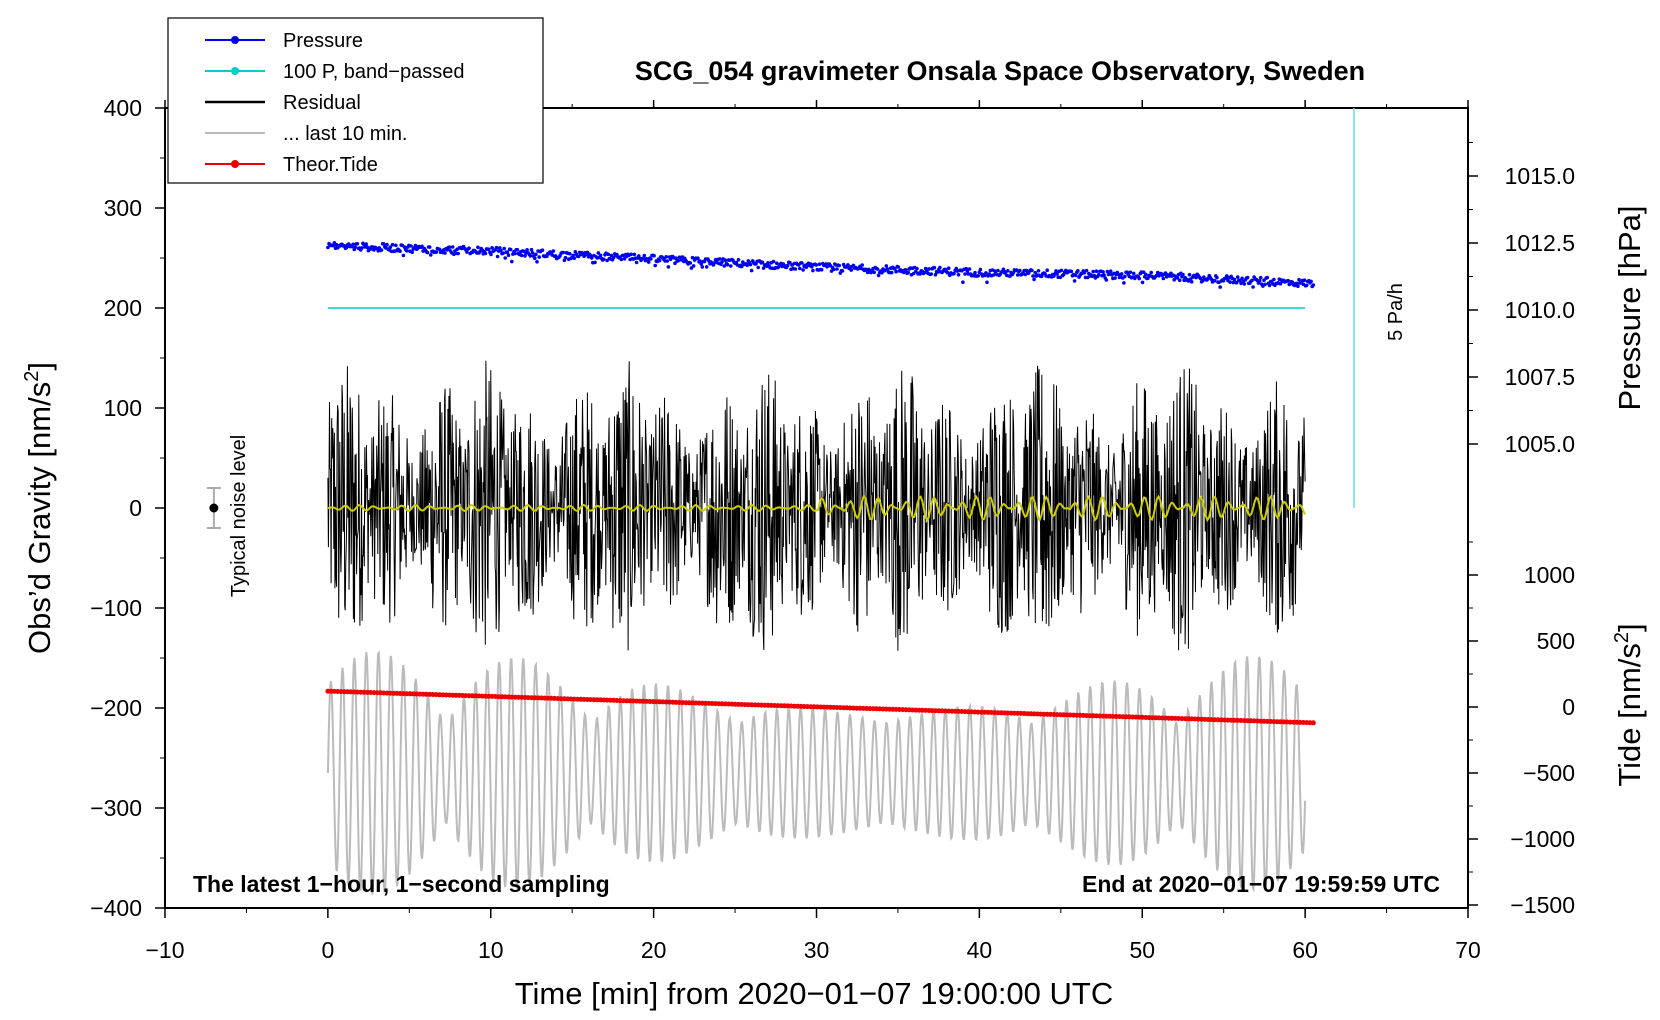 The image size is (1660, 1020). Describe the element at coordinates (1629, 704) in the screenshot. I see `tide-axis-label: Tide [nm/s2]` at that location.